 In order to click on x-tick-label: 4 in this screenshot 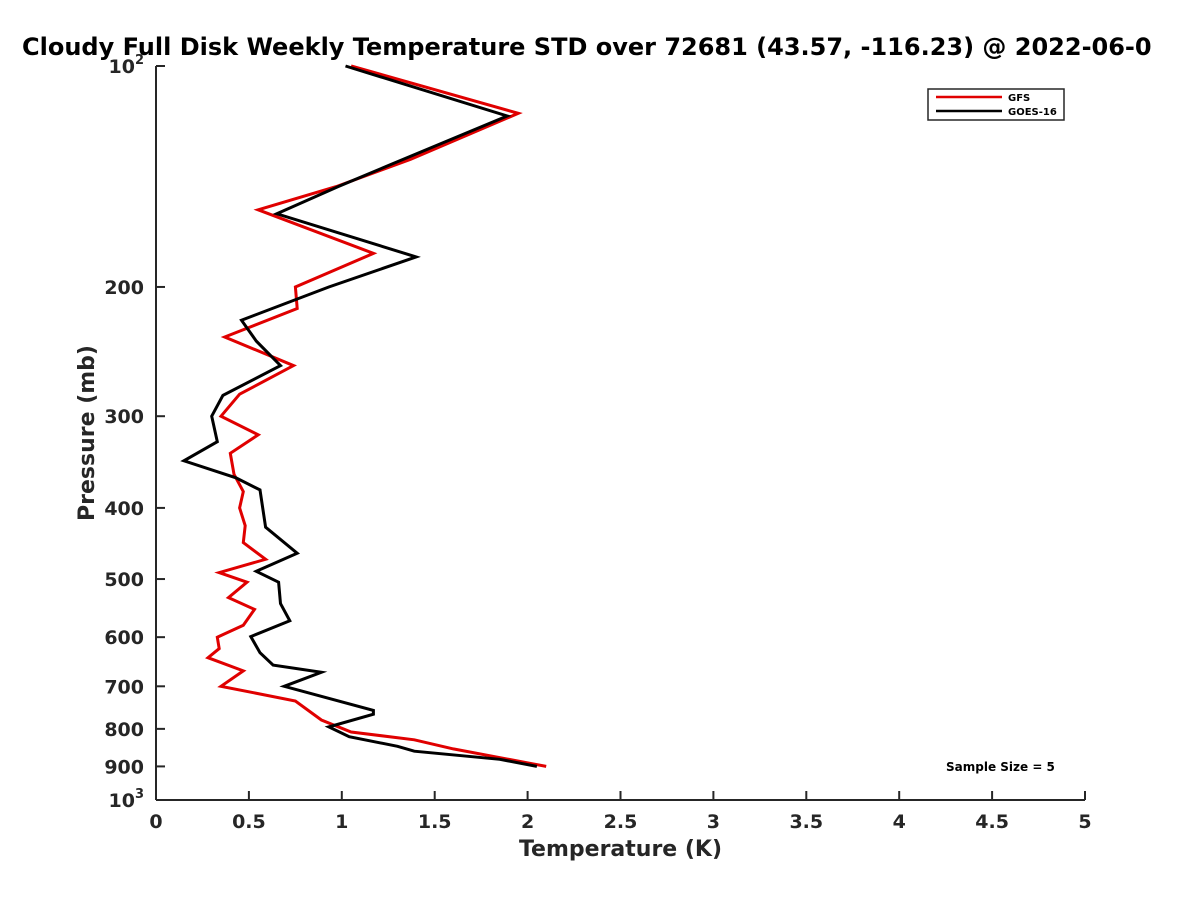, I will do `click(899, 822)`.